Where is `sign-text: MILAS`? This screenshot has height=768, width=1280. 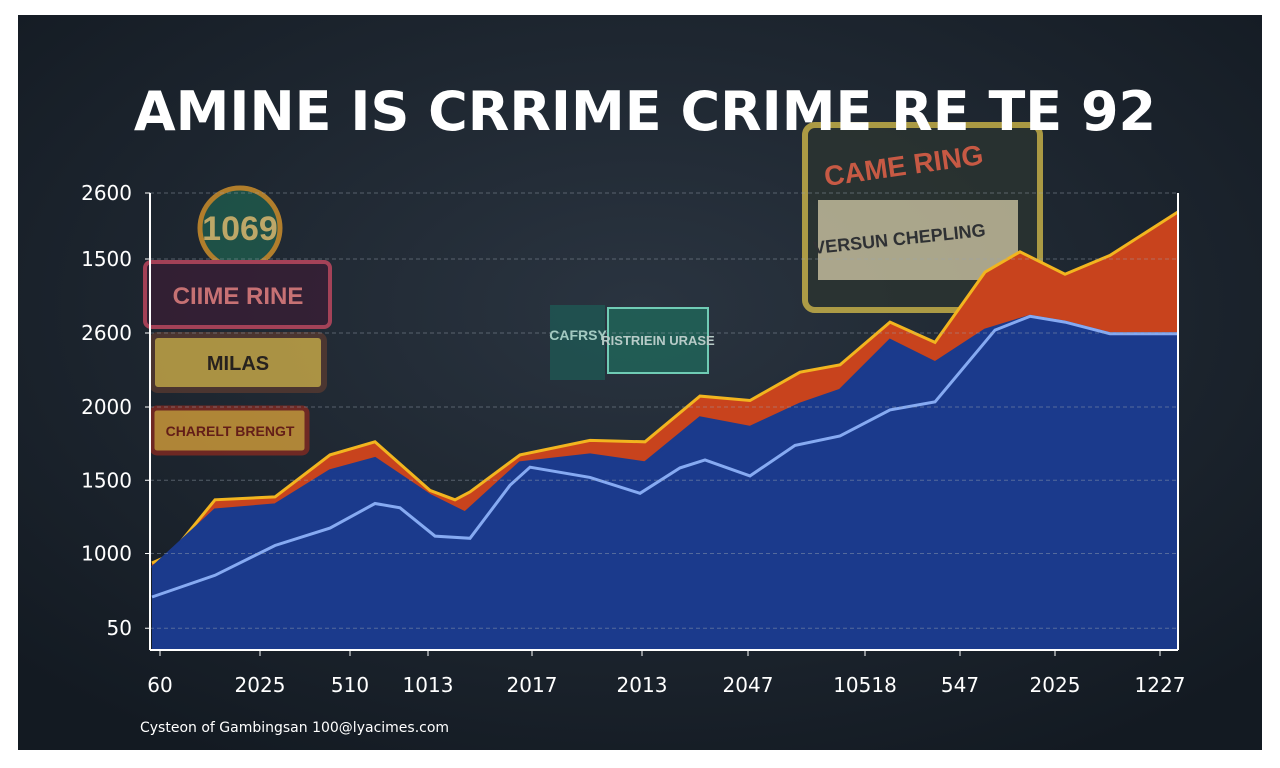
sign-text: MILAS is located at coordinates (238, 364).